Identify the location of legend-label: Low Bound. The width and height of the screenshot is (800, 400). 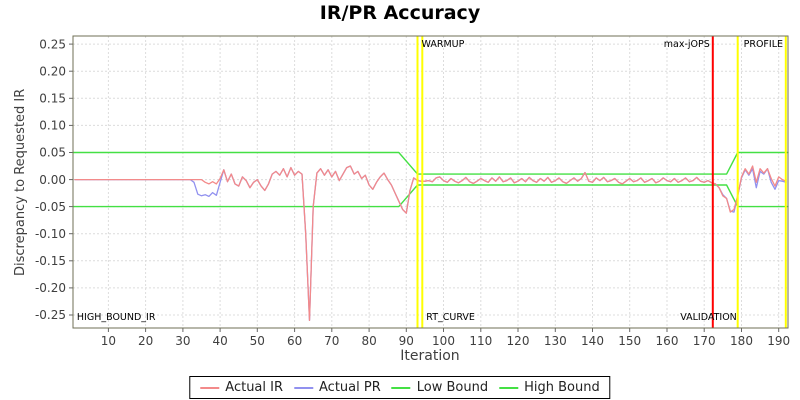
(452, 387).